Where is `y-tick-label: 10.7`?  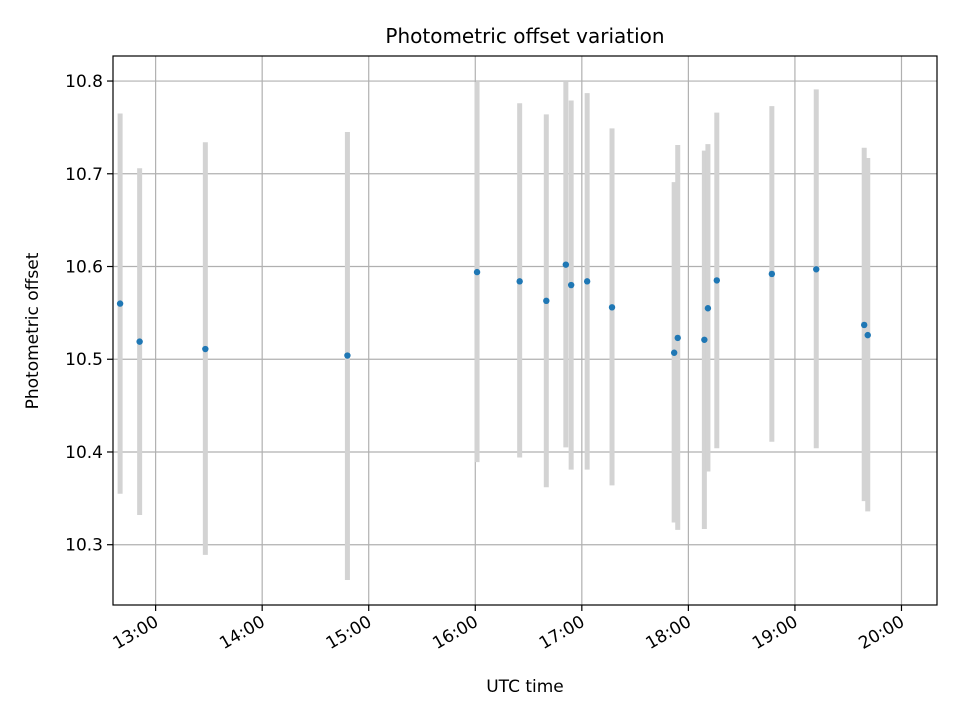 y-tick-label: 10.7 is located at coordinates (84, 175).